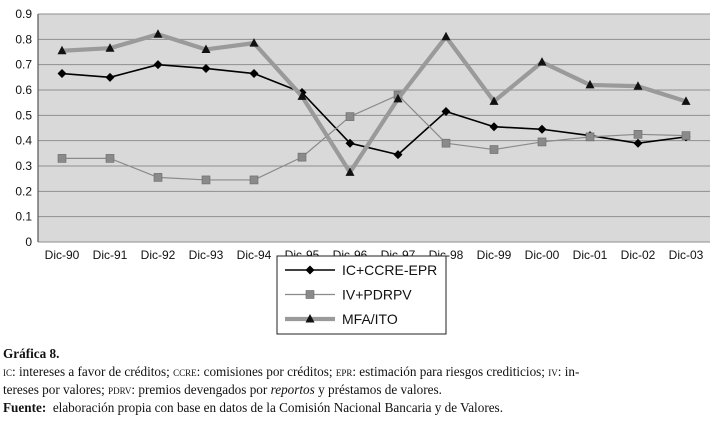 This screenshot has height=426, width=718. What do you see at coordinates (23, 115) in the screenshot?
I see `y-tick-label: 0.5` at bounding box center [23, 115].